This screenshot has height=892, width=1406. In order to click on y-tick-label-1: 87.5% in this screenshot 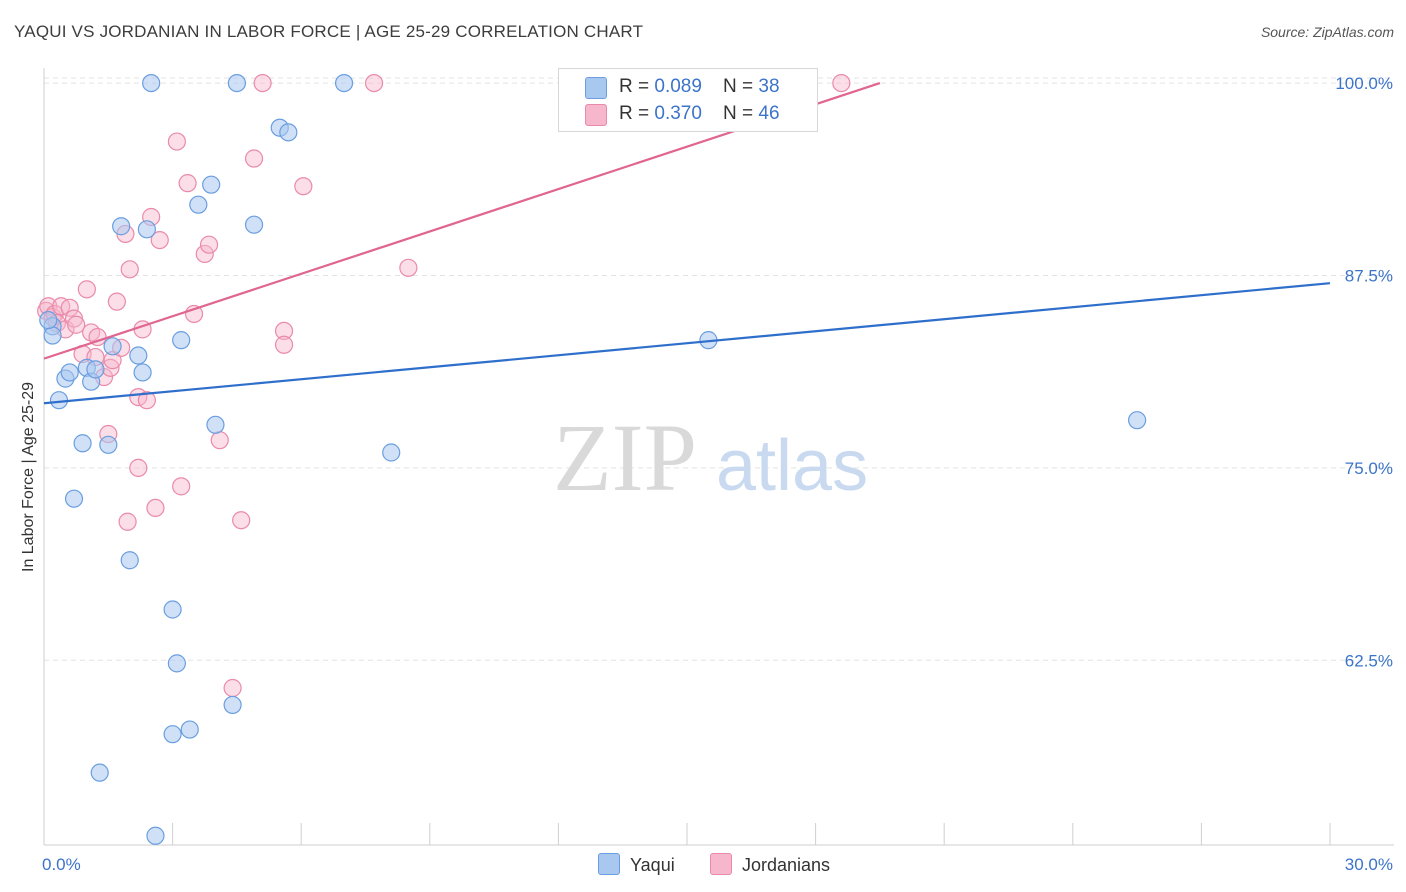, I will do `click(1369, 275)`.